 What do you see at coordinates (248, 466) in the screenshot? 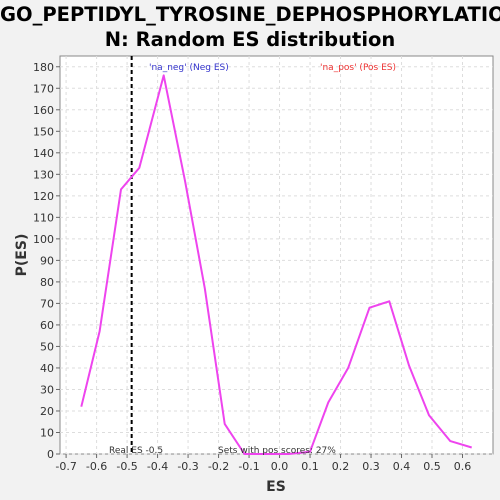
I see `x-tick-label: -0.1` at bounding box center [248, 466].